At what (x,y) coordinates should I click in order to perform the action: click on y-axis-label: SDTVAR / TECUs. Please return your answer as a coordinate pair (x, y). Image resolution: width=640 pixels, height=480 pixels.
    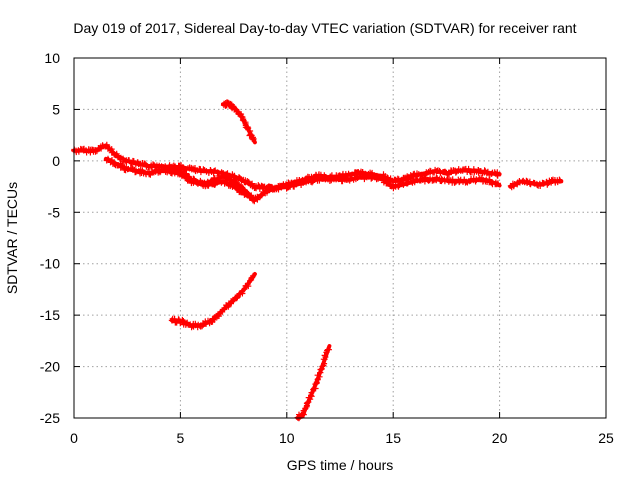
    Looking at the image, I should click on (12, 238).